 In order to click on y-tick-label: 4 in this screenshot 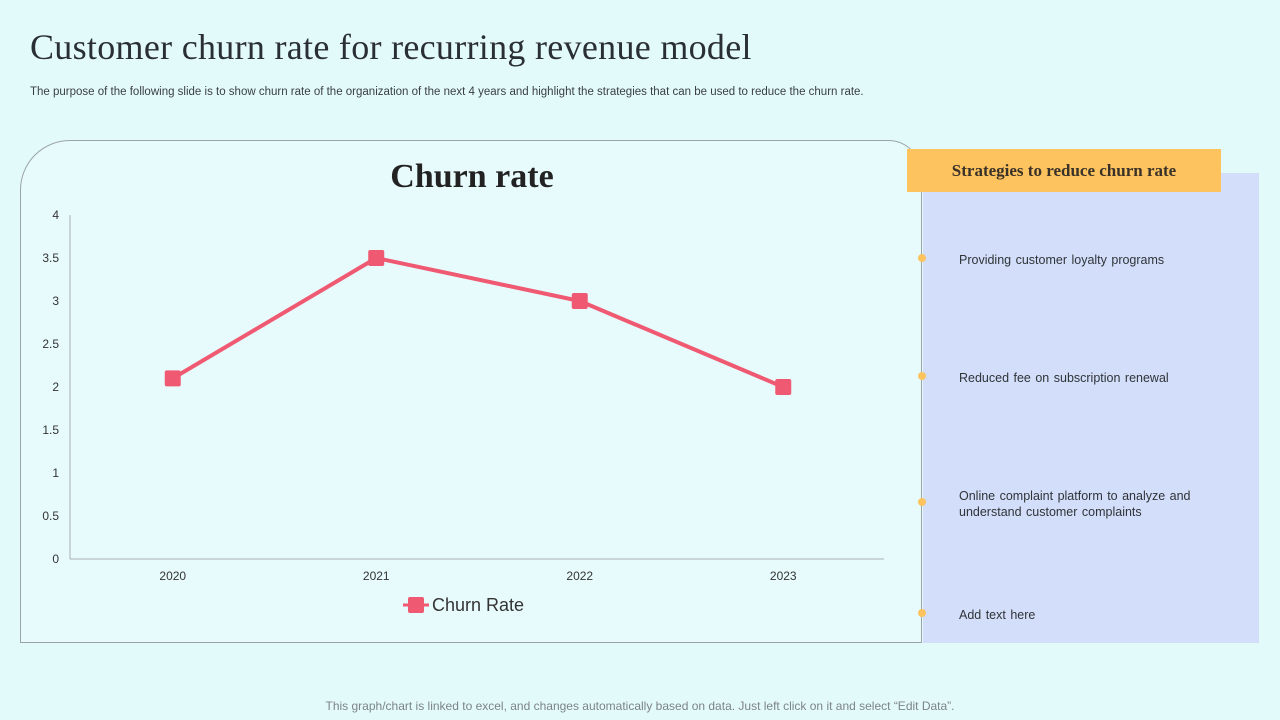, I will do `click(55, 215)`.